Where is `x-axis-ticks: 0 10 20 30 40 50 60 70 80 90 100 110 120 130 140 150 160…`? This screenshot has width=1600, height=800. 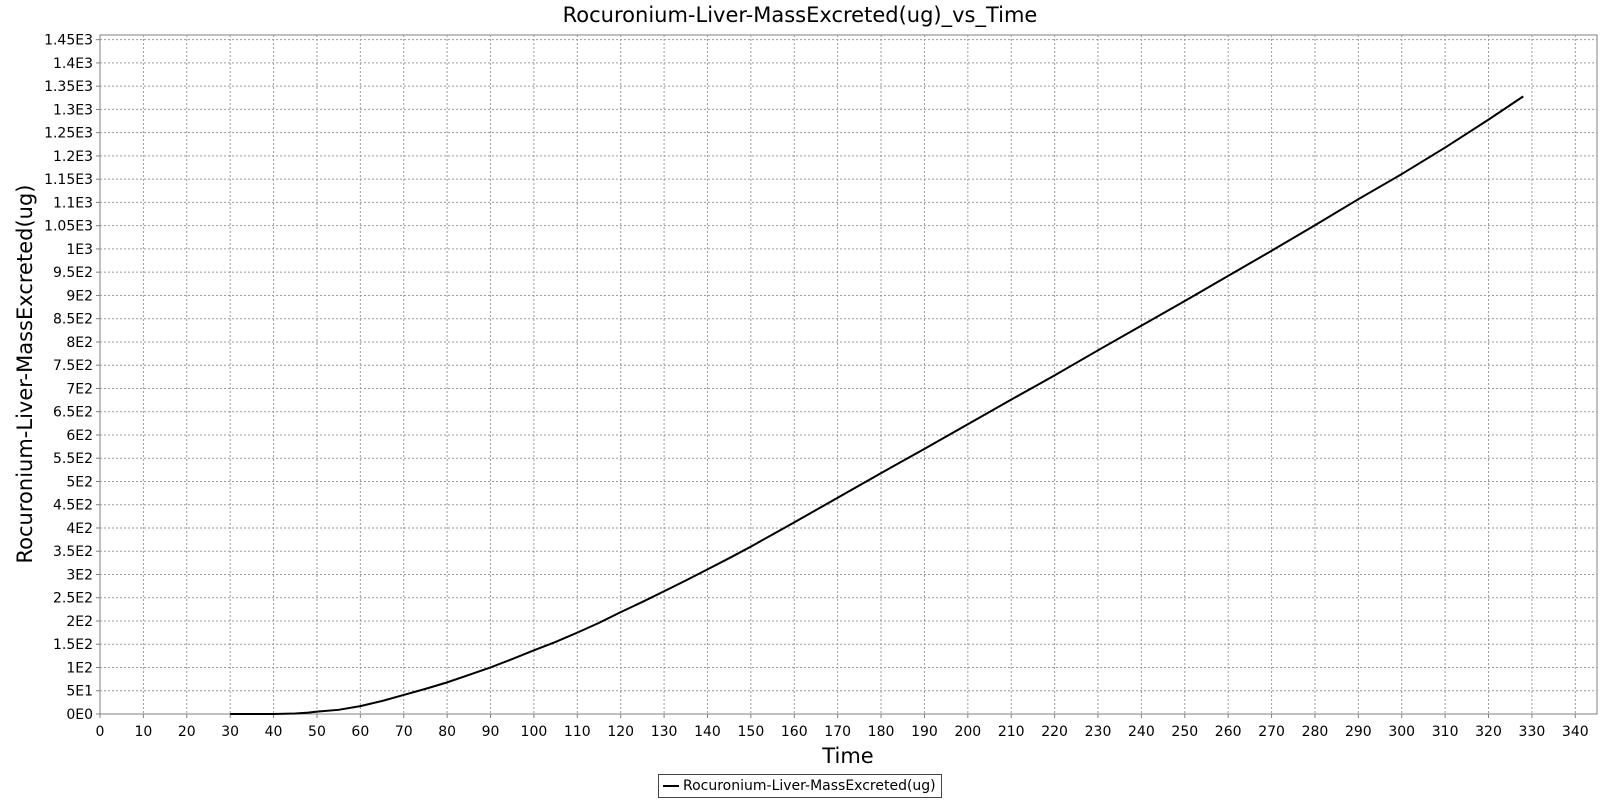 x-axis-ticks: 0 10 20 30 40 50 60 70 80 90 100 110 120 130 140 150 160… is located at coordinates (842, 727).